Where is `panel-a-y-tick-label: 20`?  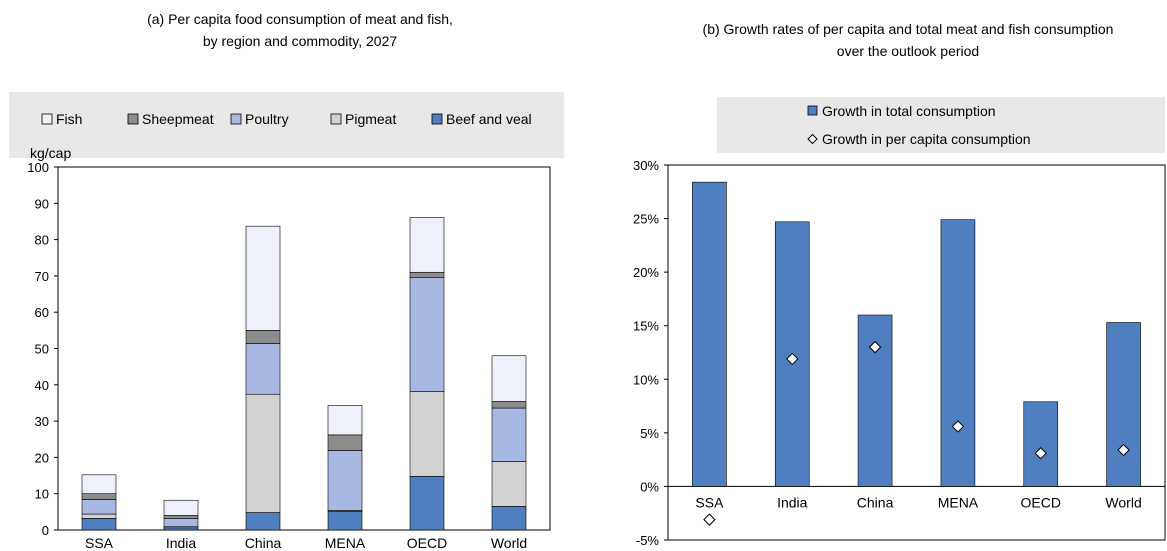
panel-a-y-tick-label: 20 is located at coordinates (42, 457).